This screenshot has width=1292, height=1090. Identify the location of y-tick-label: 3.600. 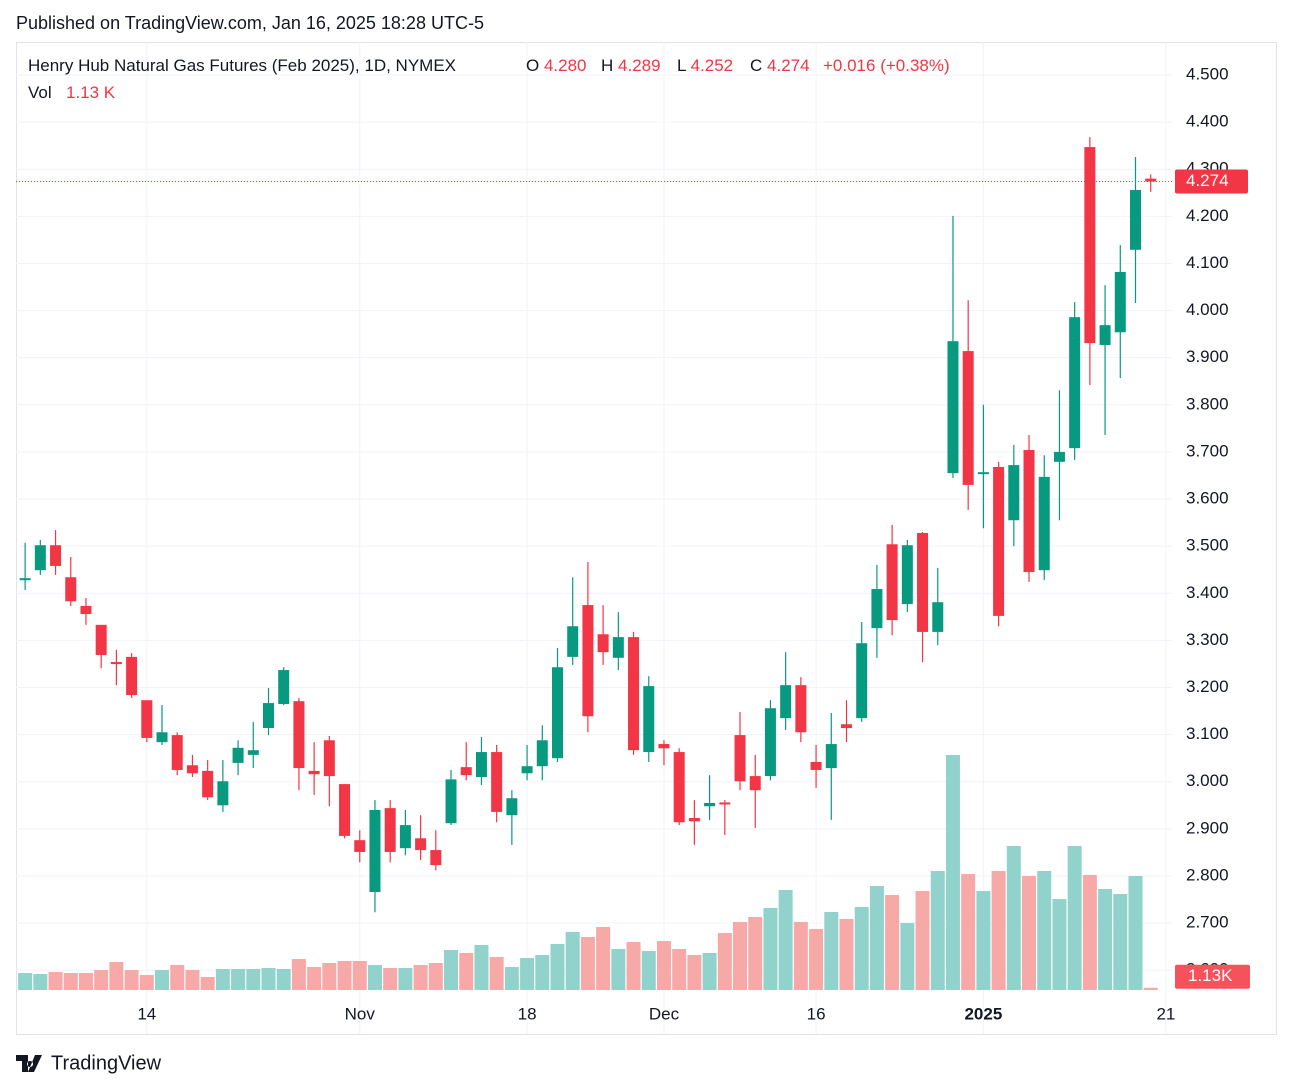
(1207, 498).